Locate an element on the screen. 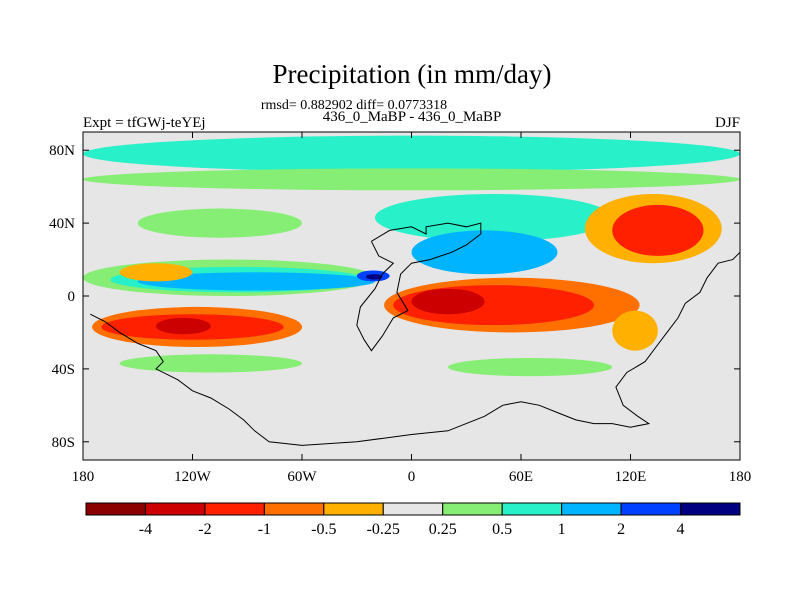 The height and width of the screenshot is (600, 800). y-tick-label: 80N is located at coordinates (62, 151).